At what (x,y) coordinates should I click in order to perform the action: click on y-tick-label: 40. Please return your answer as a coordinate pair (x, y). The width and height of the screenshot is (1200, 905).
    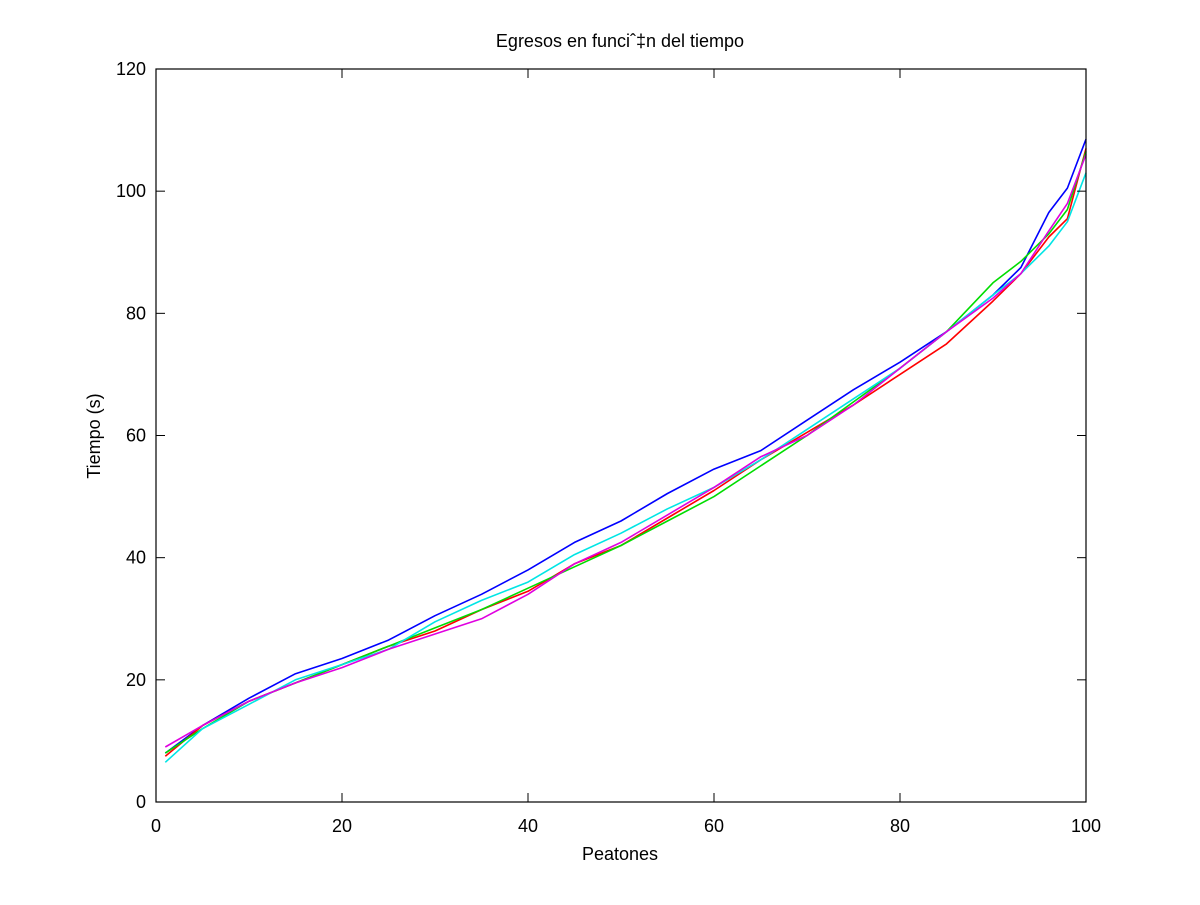
    Looking at the image, I should click on (136, 558).